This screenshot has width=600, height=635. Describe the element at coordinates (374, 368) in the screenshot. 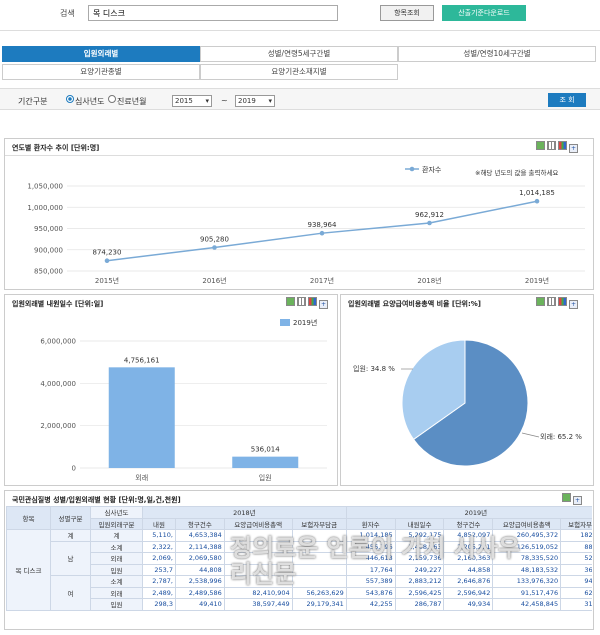

I see `pie-label-inpatient: 입원: 34.8 %` at that location.